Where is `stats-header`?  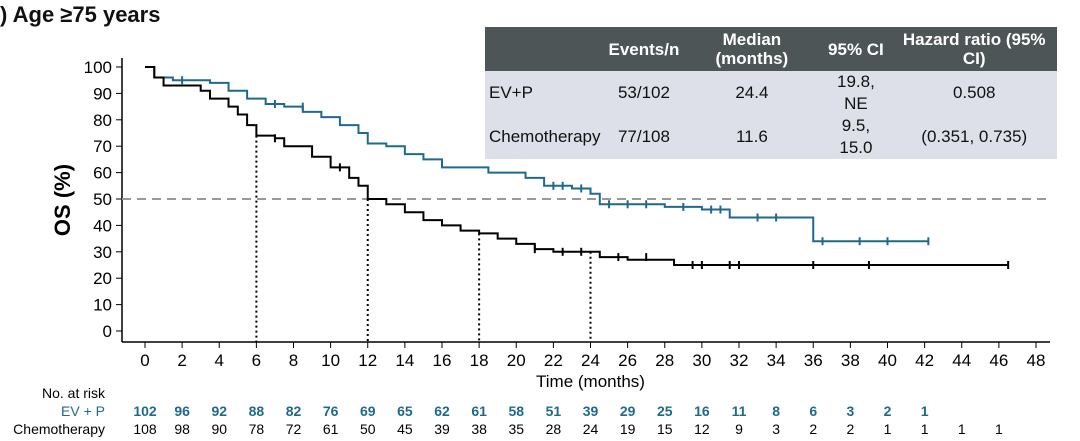
stats-header is located at coordinates (545, 49).